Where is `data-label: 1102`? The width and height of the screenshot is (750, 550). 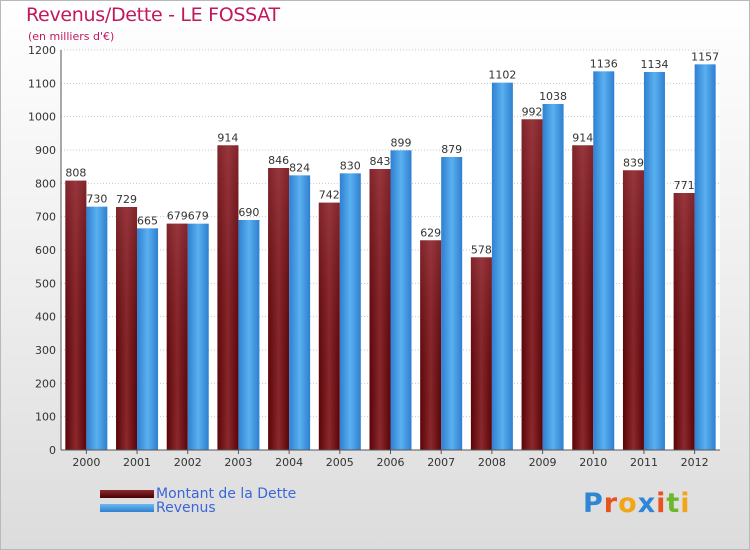 data-label: 1102 is located at coordinates (502, 75).